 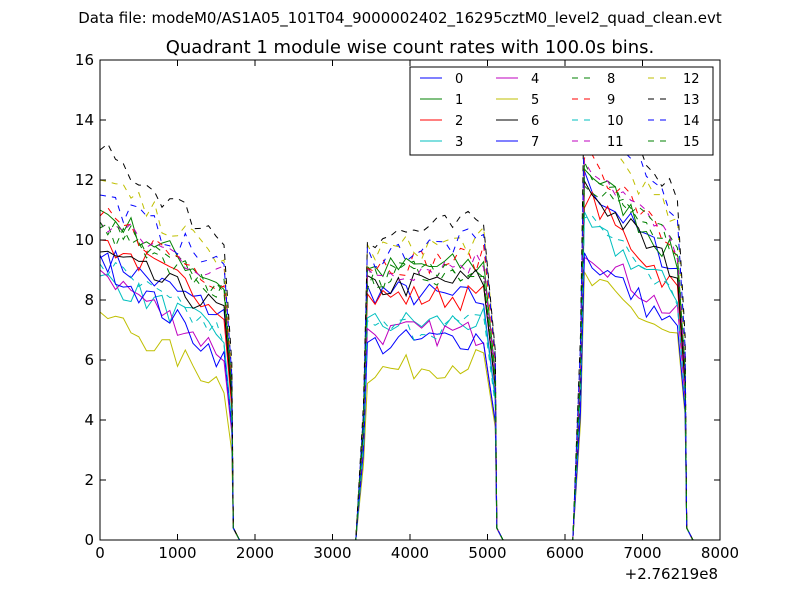 What do you see at coordinates (691, 79) in the screenshot?
I see `legend-label-12: 12` at bounding box center [691, 79].